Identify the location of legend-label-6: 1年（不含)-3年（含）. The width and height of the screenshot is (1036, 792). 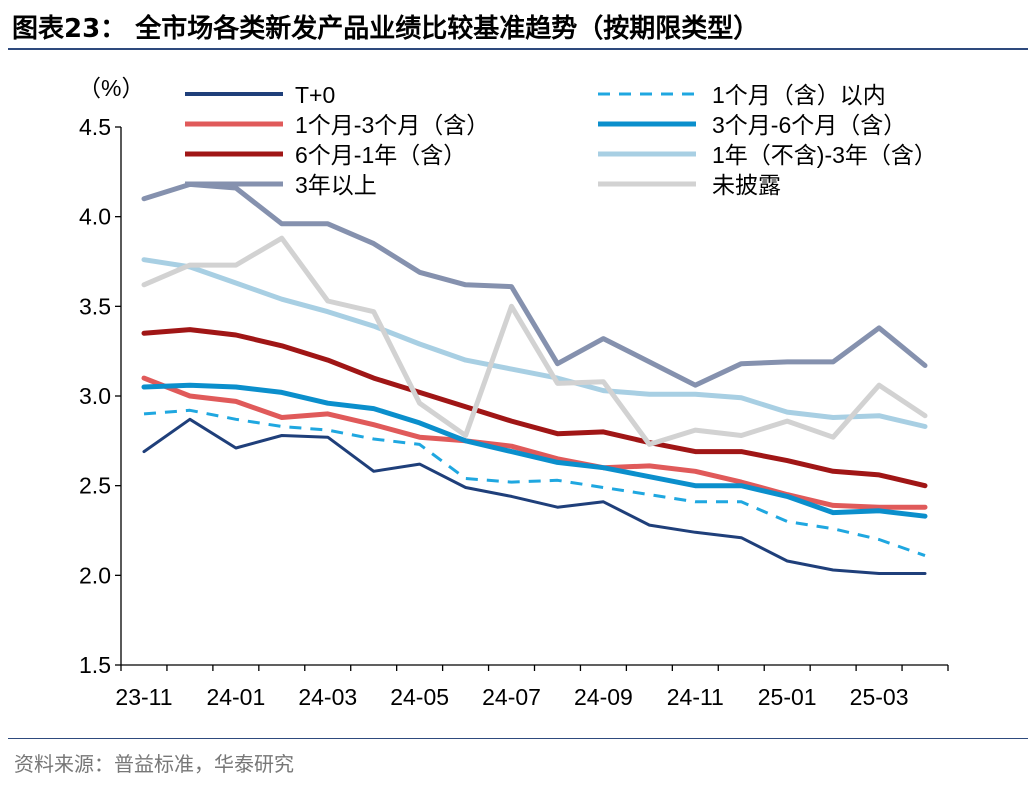
(824, 155).